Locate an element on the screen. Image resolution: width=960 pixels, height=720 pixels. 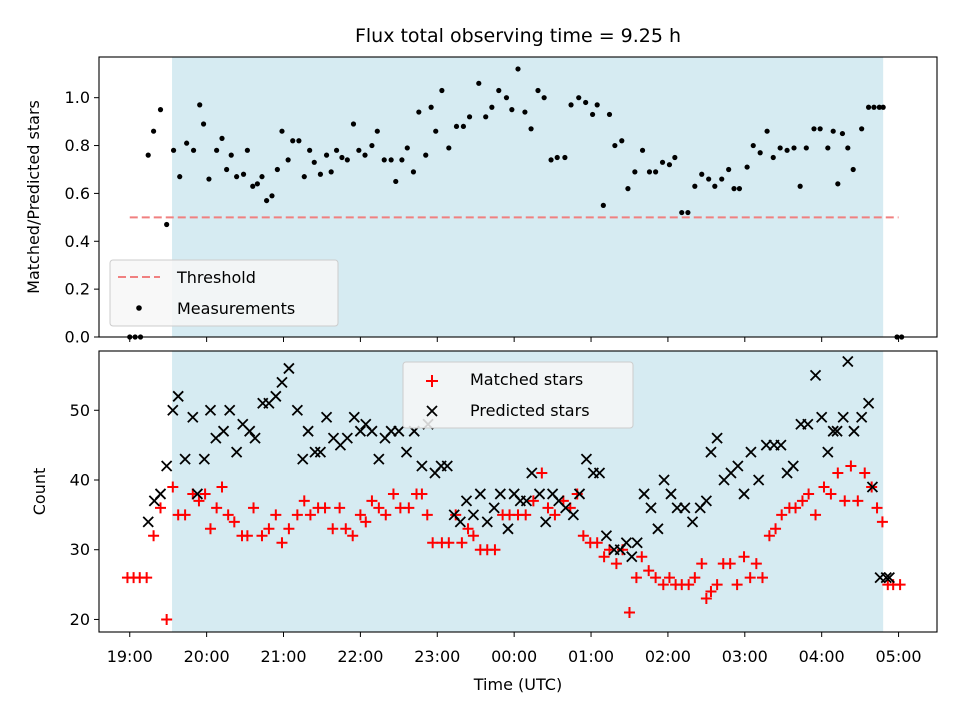
ratio-y-tick-label: 0.8 is located at coordinates (77, 145).